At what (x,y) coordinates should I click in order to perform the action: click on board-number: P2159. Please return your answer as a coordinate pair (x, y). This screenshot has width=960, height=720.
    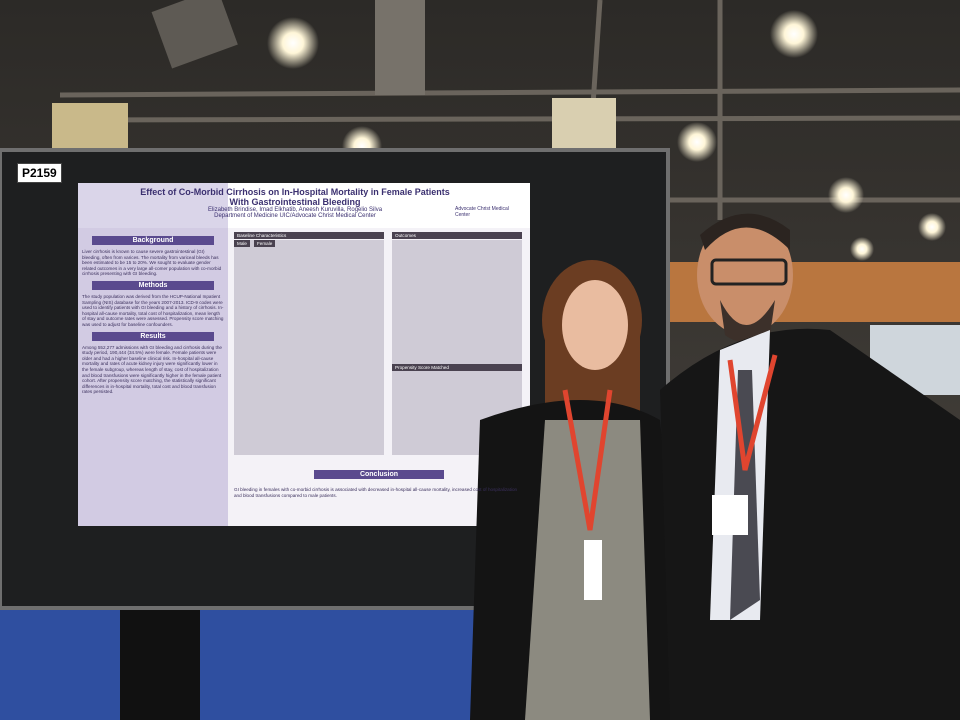
    Looking at the image, I should click on (39, 173).